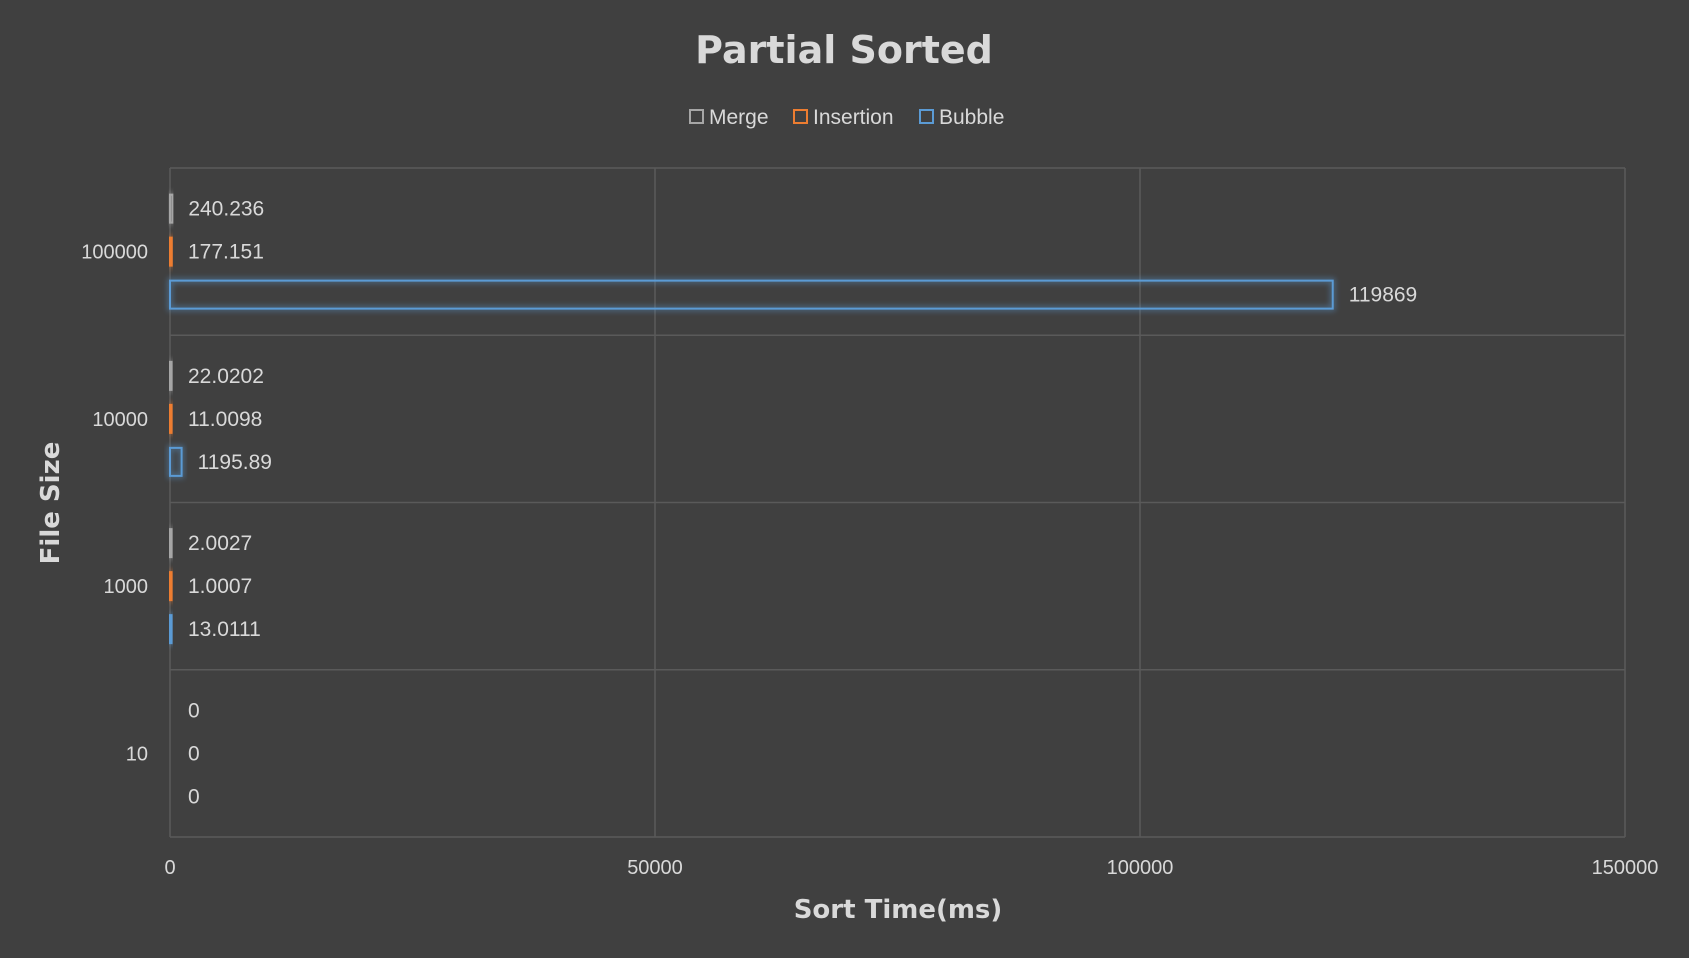 The image size is (1689, 961). I want to click on y-tick-label: 10000, so click(120, 420).